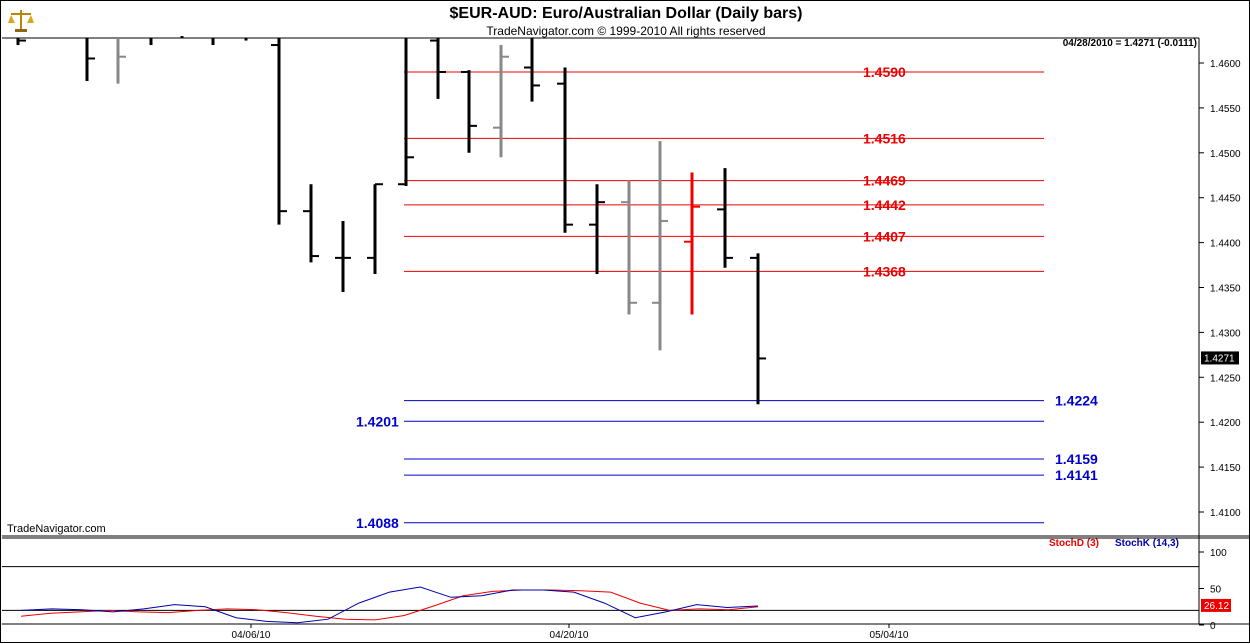 The width and height of the screenshot is (1250, 644). Describe the element at coordinates (1076, 475) in the screenshot. I see `level-label: 1.4141` at that location.